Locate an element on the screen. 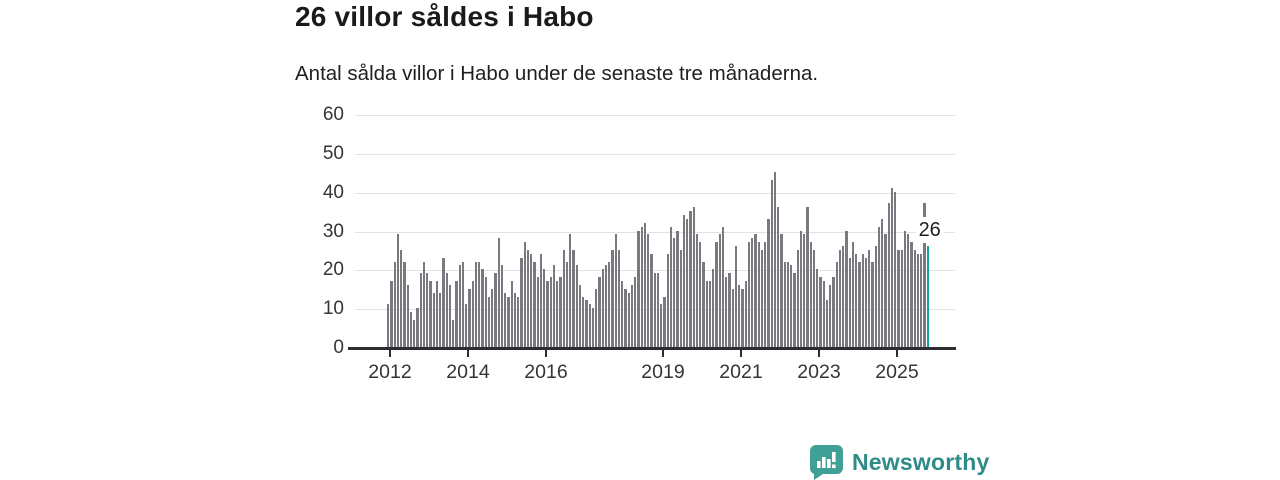 Image resolution: width=1280 pixels, height=480 pixels. gridline-y40 is located at coordinates (655, 193).